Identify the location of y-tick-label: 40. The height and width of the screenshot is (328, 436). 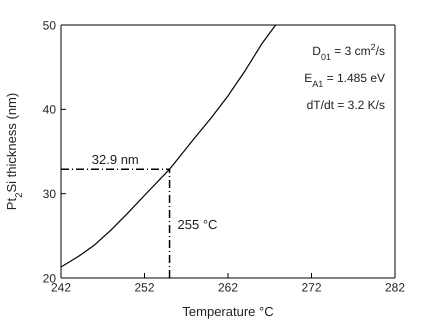
(49, 109).